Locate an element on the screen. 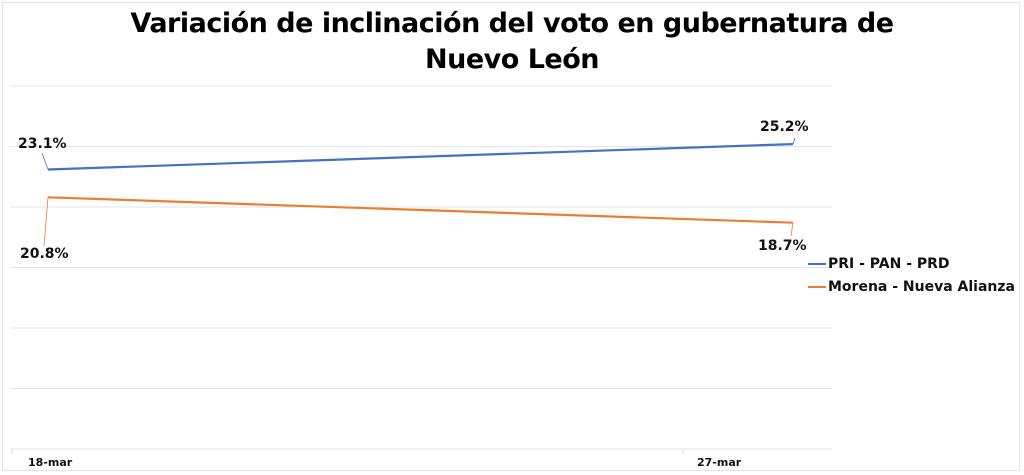  series-lines is located at coordinates (420, 183).